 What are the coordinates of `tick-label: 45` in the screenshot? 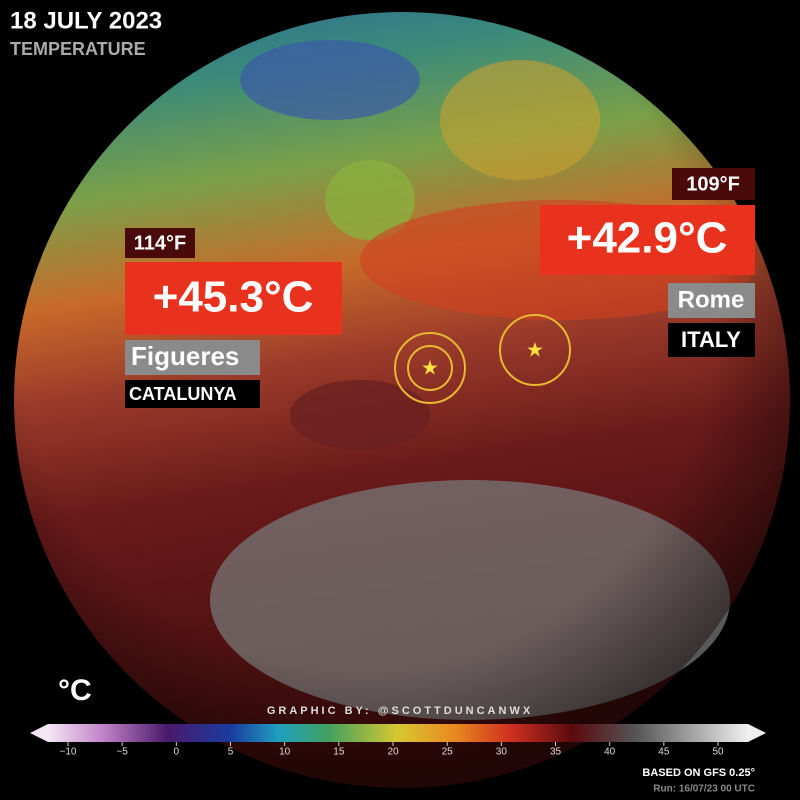 It's located at (664, 752).